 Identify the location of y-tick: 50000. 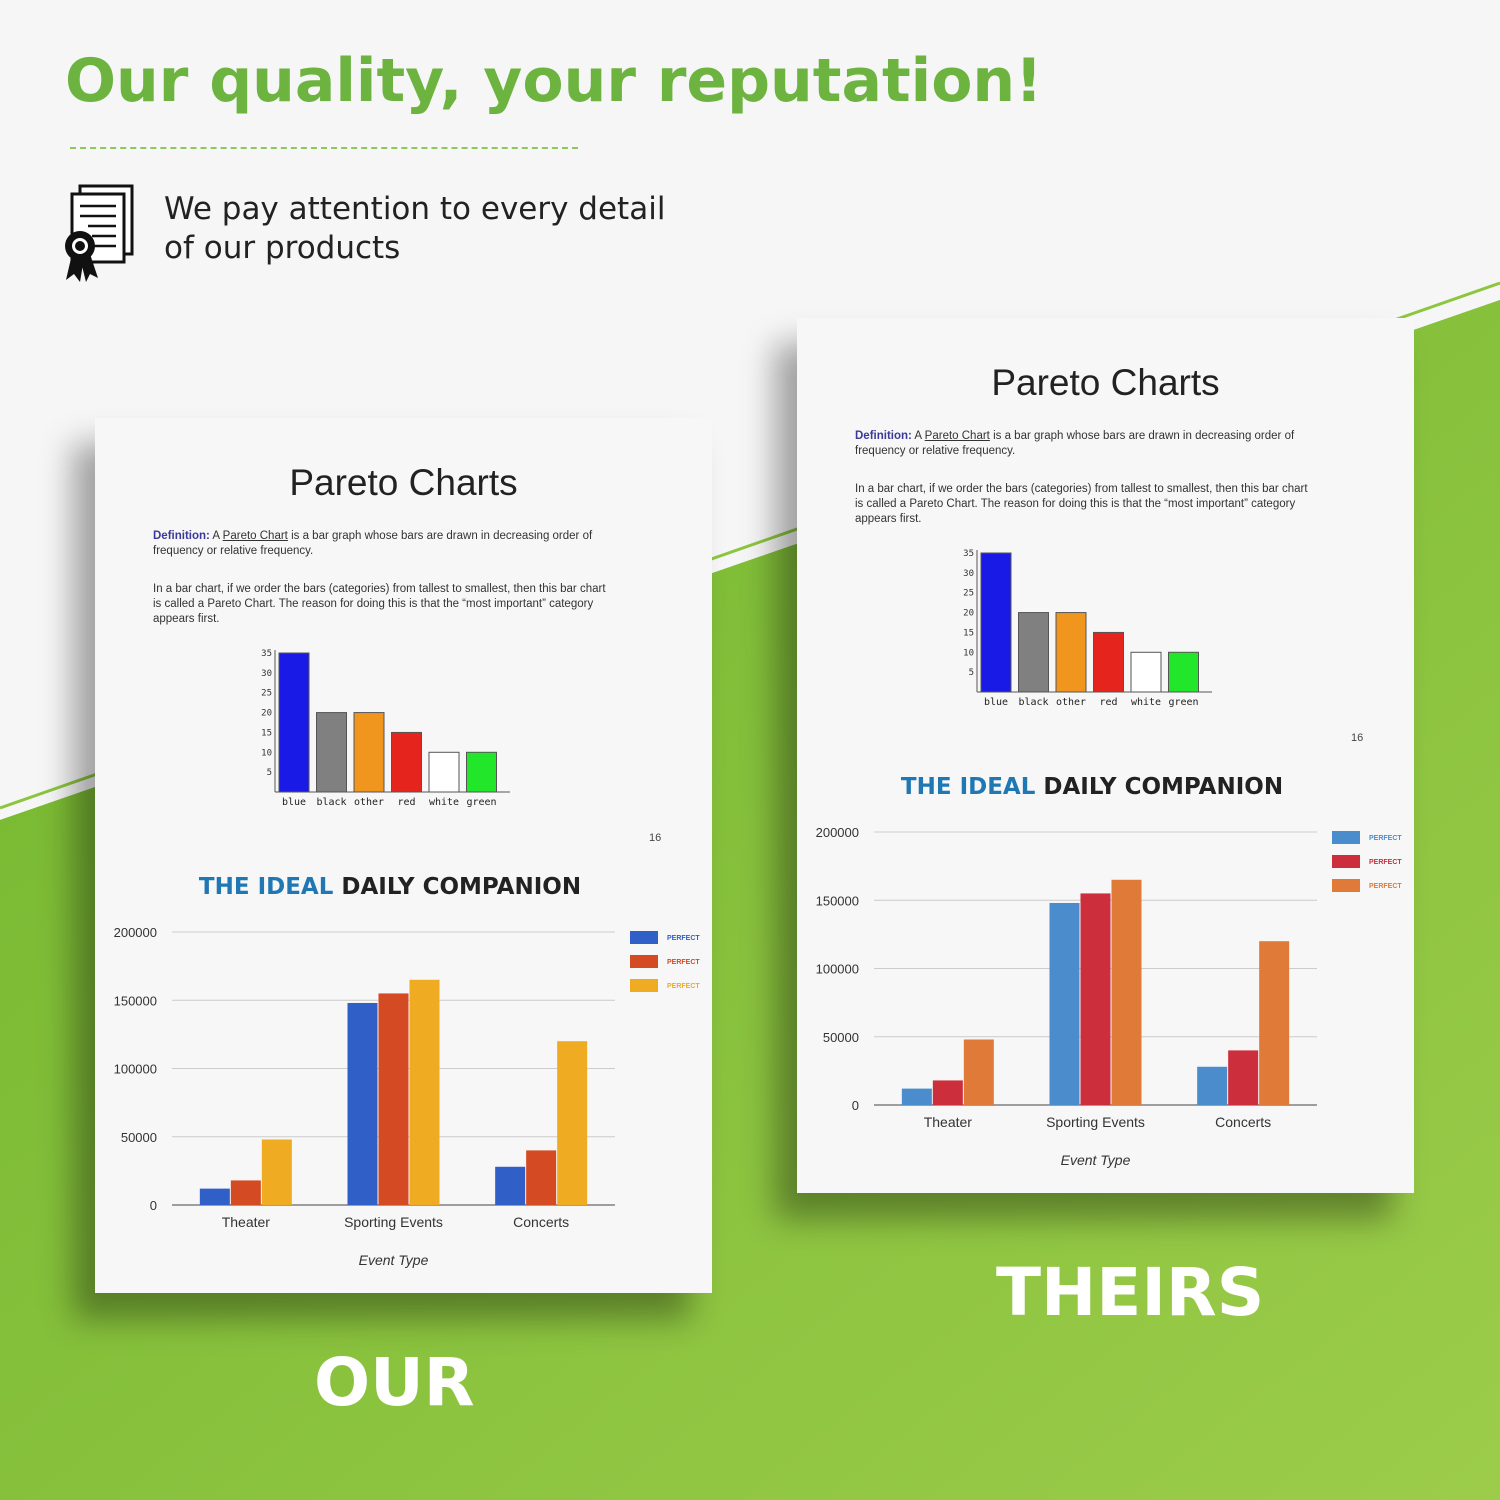
(841, 1037).